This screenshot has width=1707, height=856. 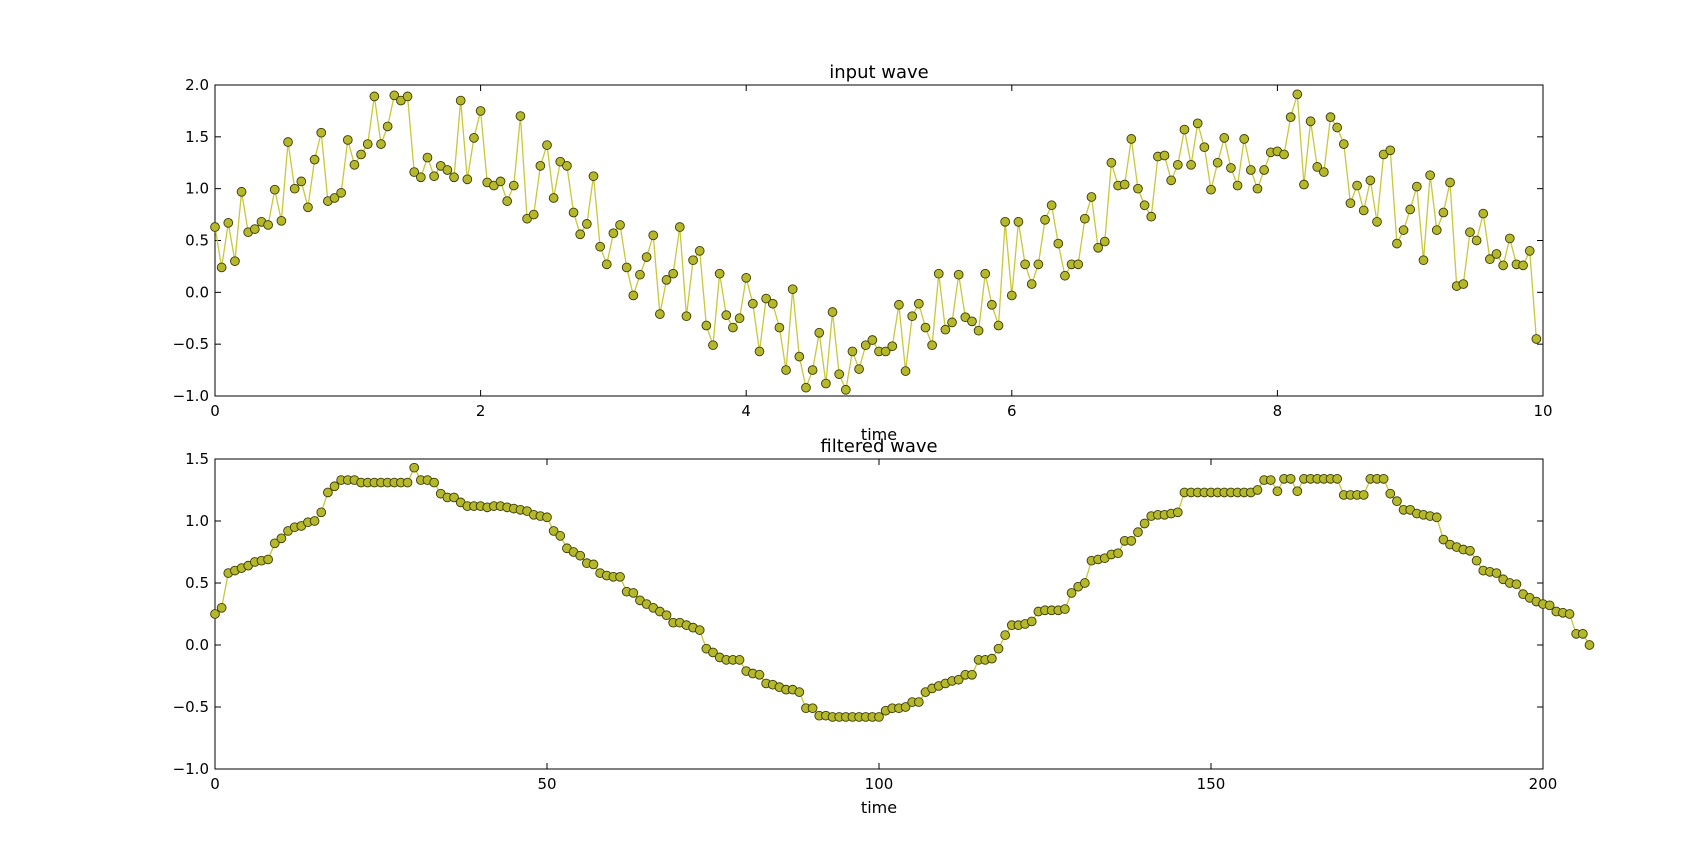 What do you see at coordinates (879, 72) in the screenshot?
I see `chart-title: input wave` at bounding box center [879, 72].